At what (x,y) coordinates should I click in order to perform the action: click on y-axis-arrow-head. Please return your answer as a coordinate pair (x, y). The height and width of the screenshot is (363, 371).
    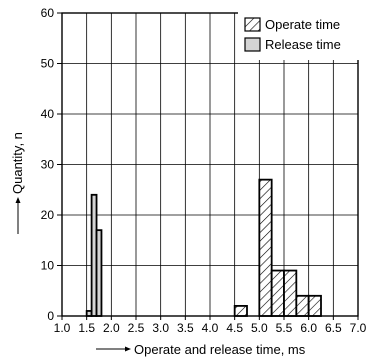
    Looking at the image, I should click on (18, 200).